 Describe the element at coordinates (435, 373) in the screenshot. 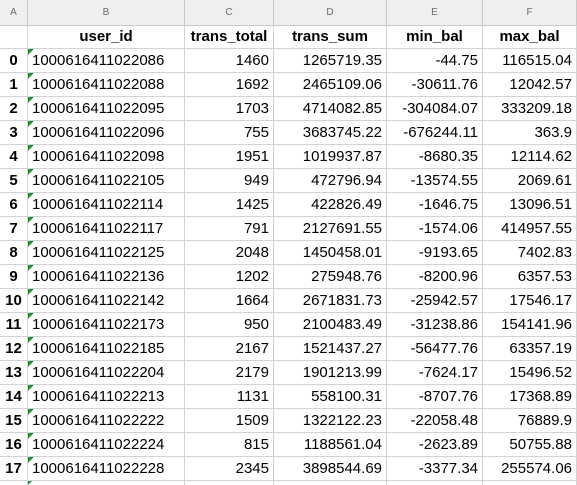

I see `min-bal-cell: -7624.17` at that location.